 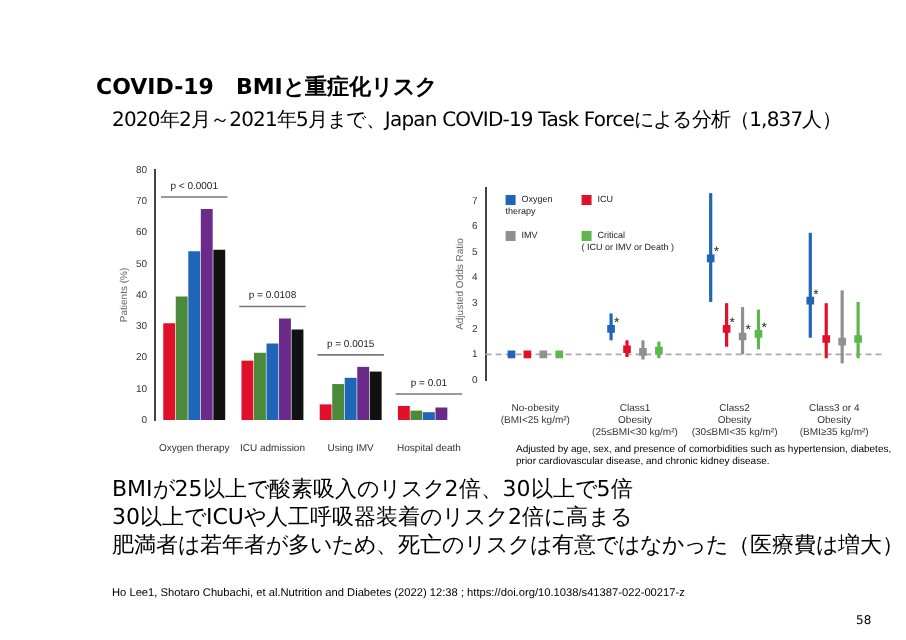 What do you see at coordinates (373, 490) in the screenshot?
I see `text: BMIが25以上で酸素吸入のリスク2倍、30以上で5倍` at bounding box center [373, 490].